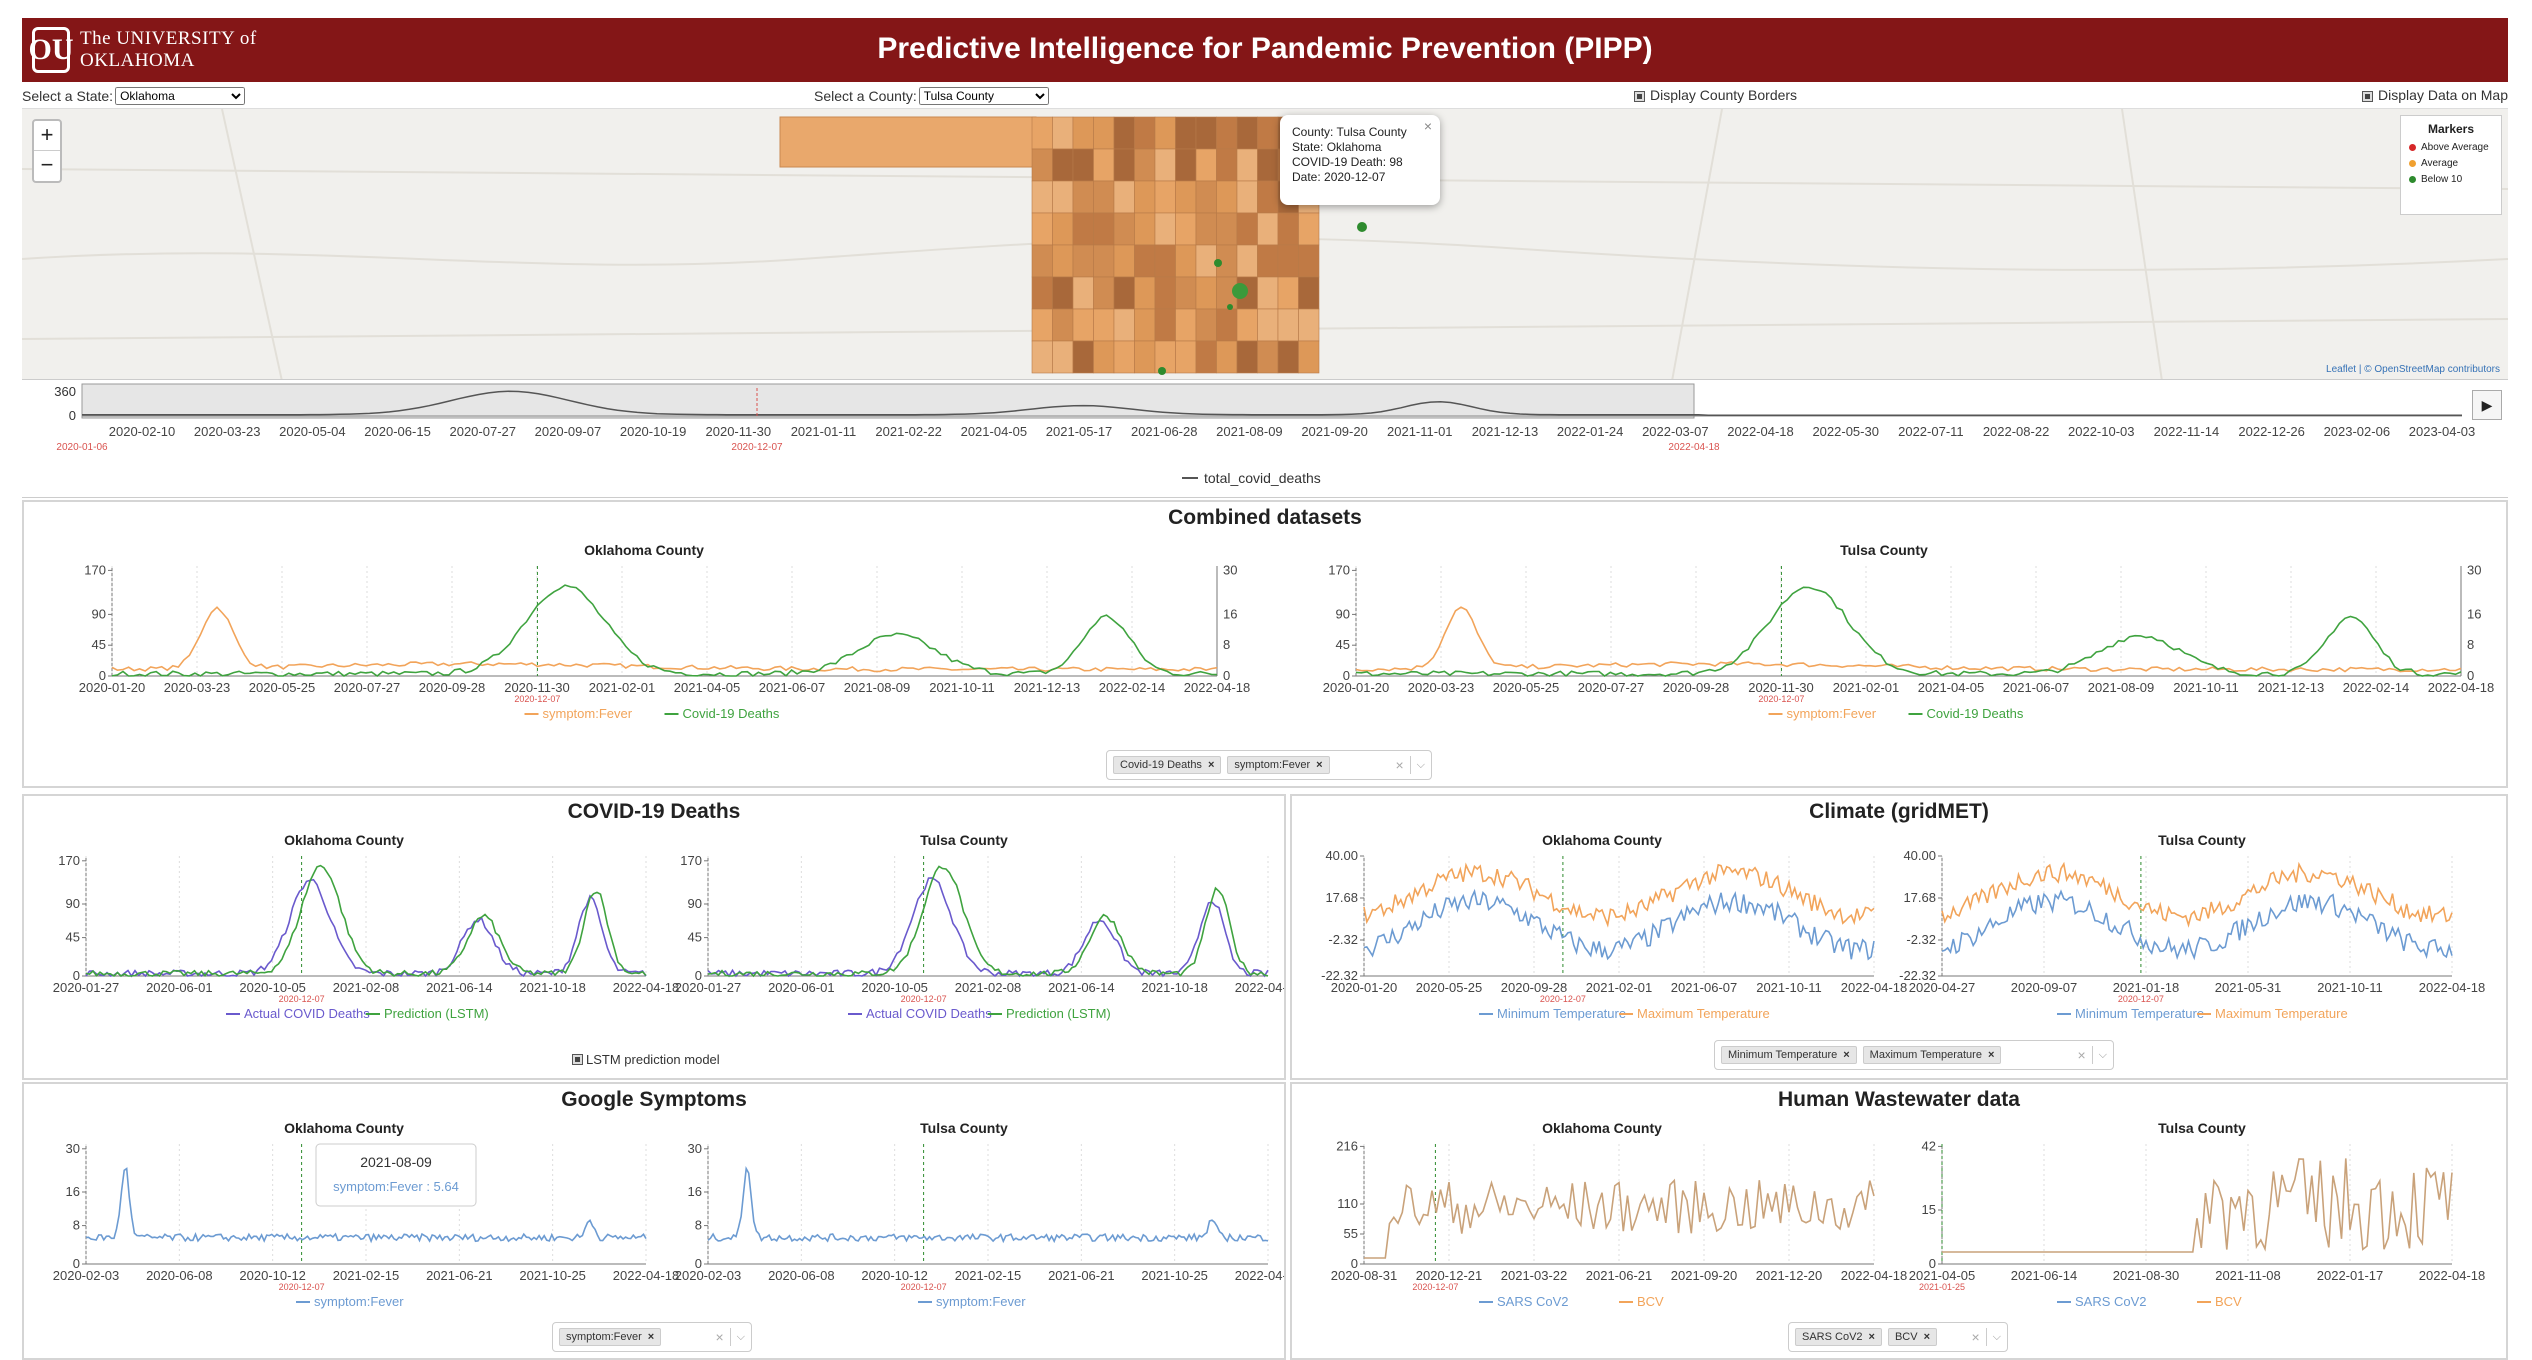 This screenshot has width=2532, height=1360. Describe the element at coordinates (981, 1301) in the screenshot. I see `legend-label: symptom:Fever` at that location.